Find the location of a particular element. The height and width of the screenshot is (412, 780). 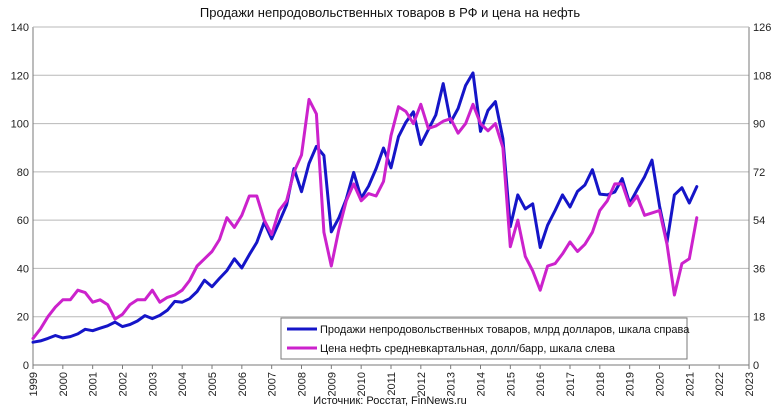

x-tick-label: 2015 is located at coordinates (511, 384).